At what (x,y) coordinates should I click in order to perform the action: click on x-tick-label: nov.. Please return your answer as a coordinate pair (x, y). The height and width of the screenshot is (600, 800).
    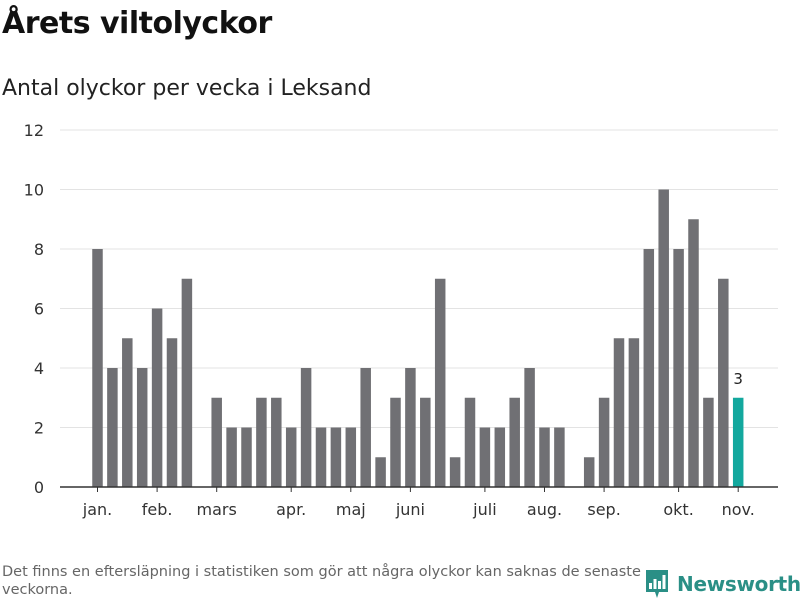
    Looking at the image, I should click on (738, 509).